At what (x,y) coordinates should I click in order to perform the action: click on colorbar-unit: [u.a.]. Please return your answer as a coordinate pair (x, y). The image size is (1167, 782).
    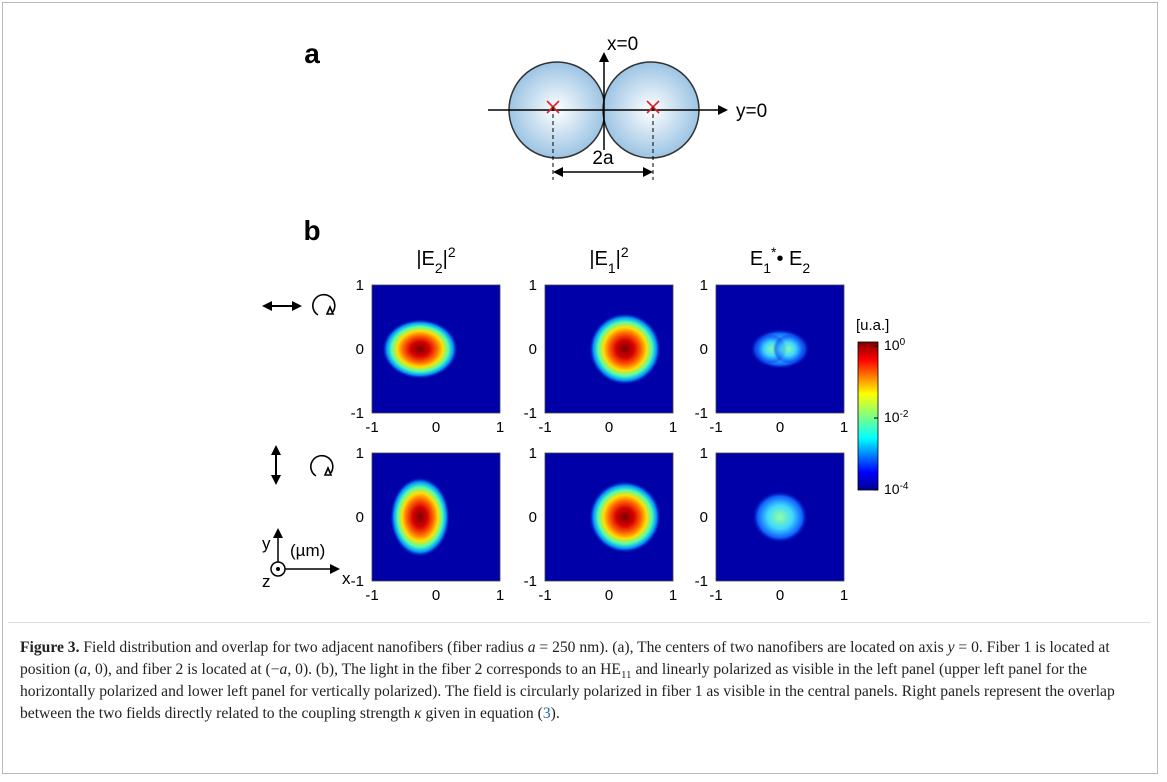
    Looking at the image, I should click on (872, 325).